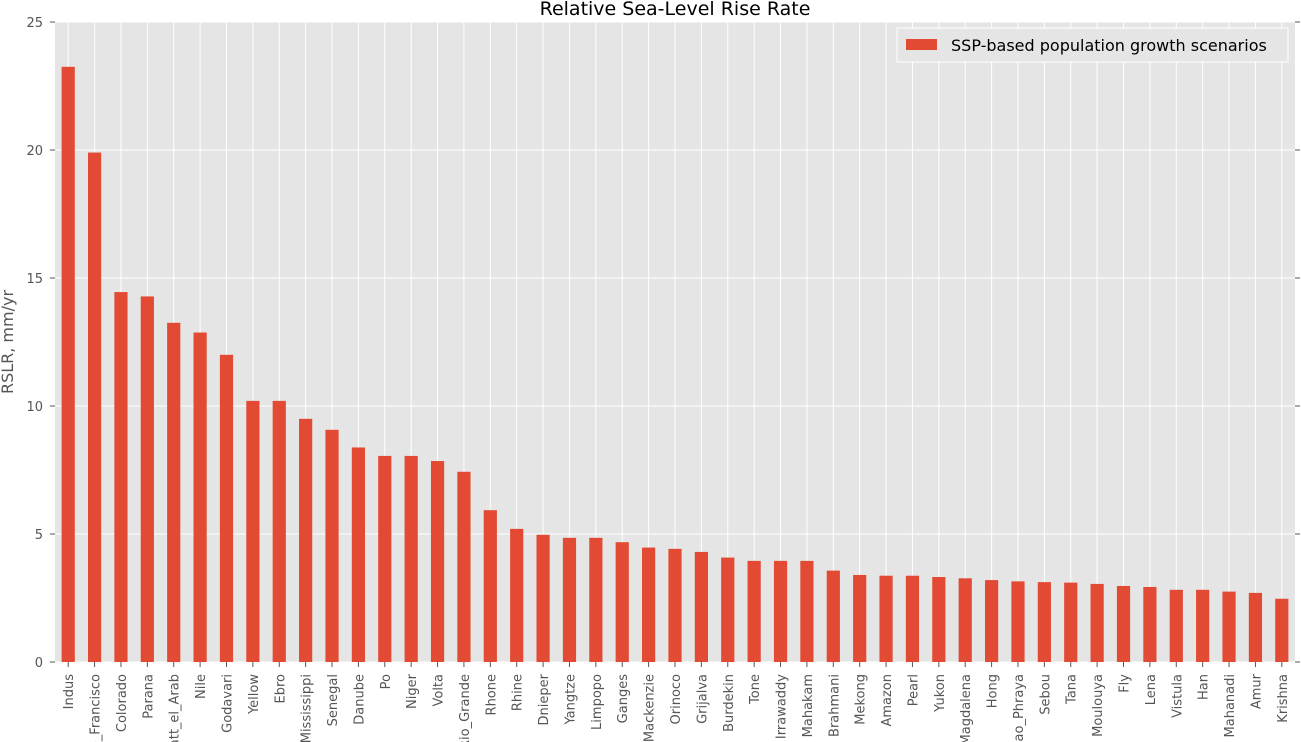 The width and height of the screenshot is (1301, 742). Describe the element at coordinates (1018, 621) in the screenshot. I see `bar-chao-phraya` at that location.